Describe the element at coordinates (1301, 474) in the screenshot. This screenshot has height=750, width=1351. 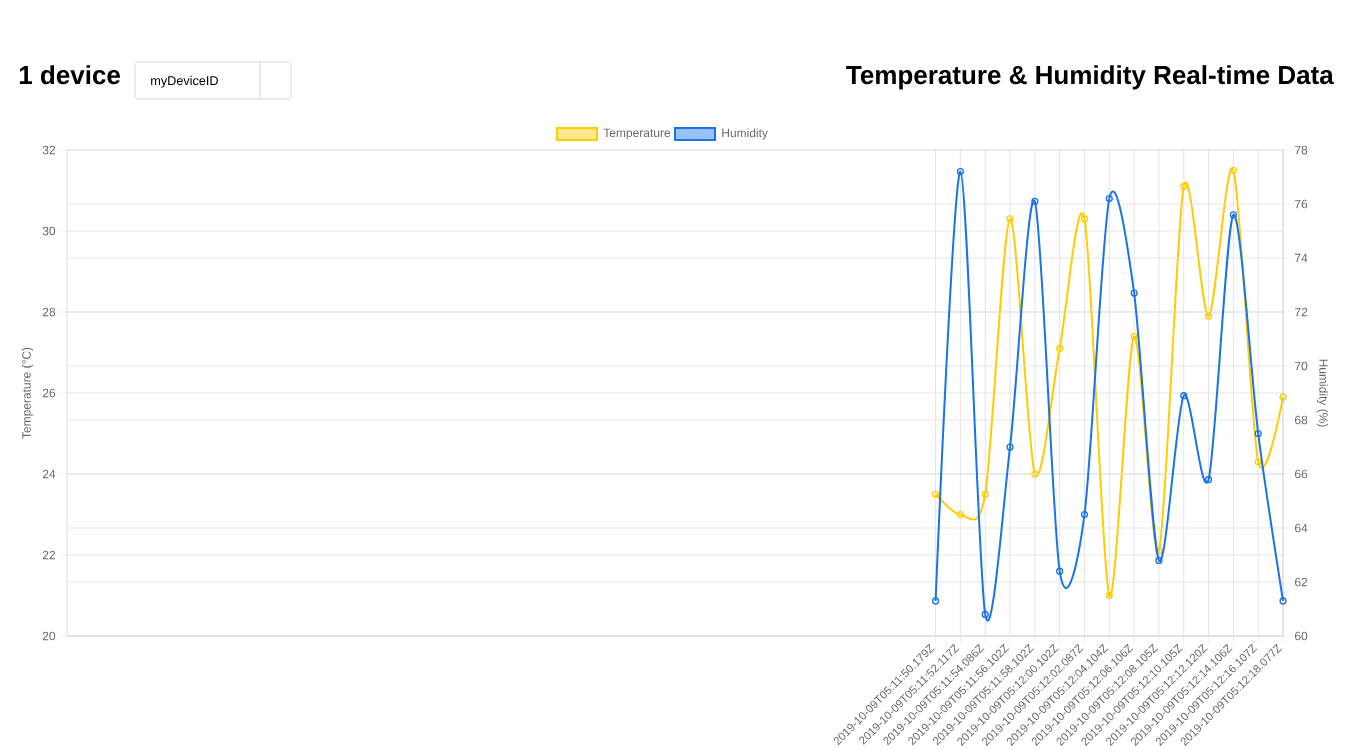
I see `y2-tick-label: 66` at that location.